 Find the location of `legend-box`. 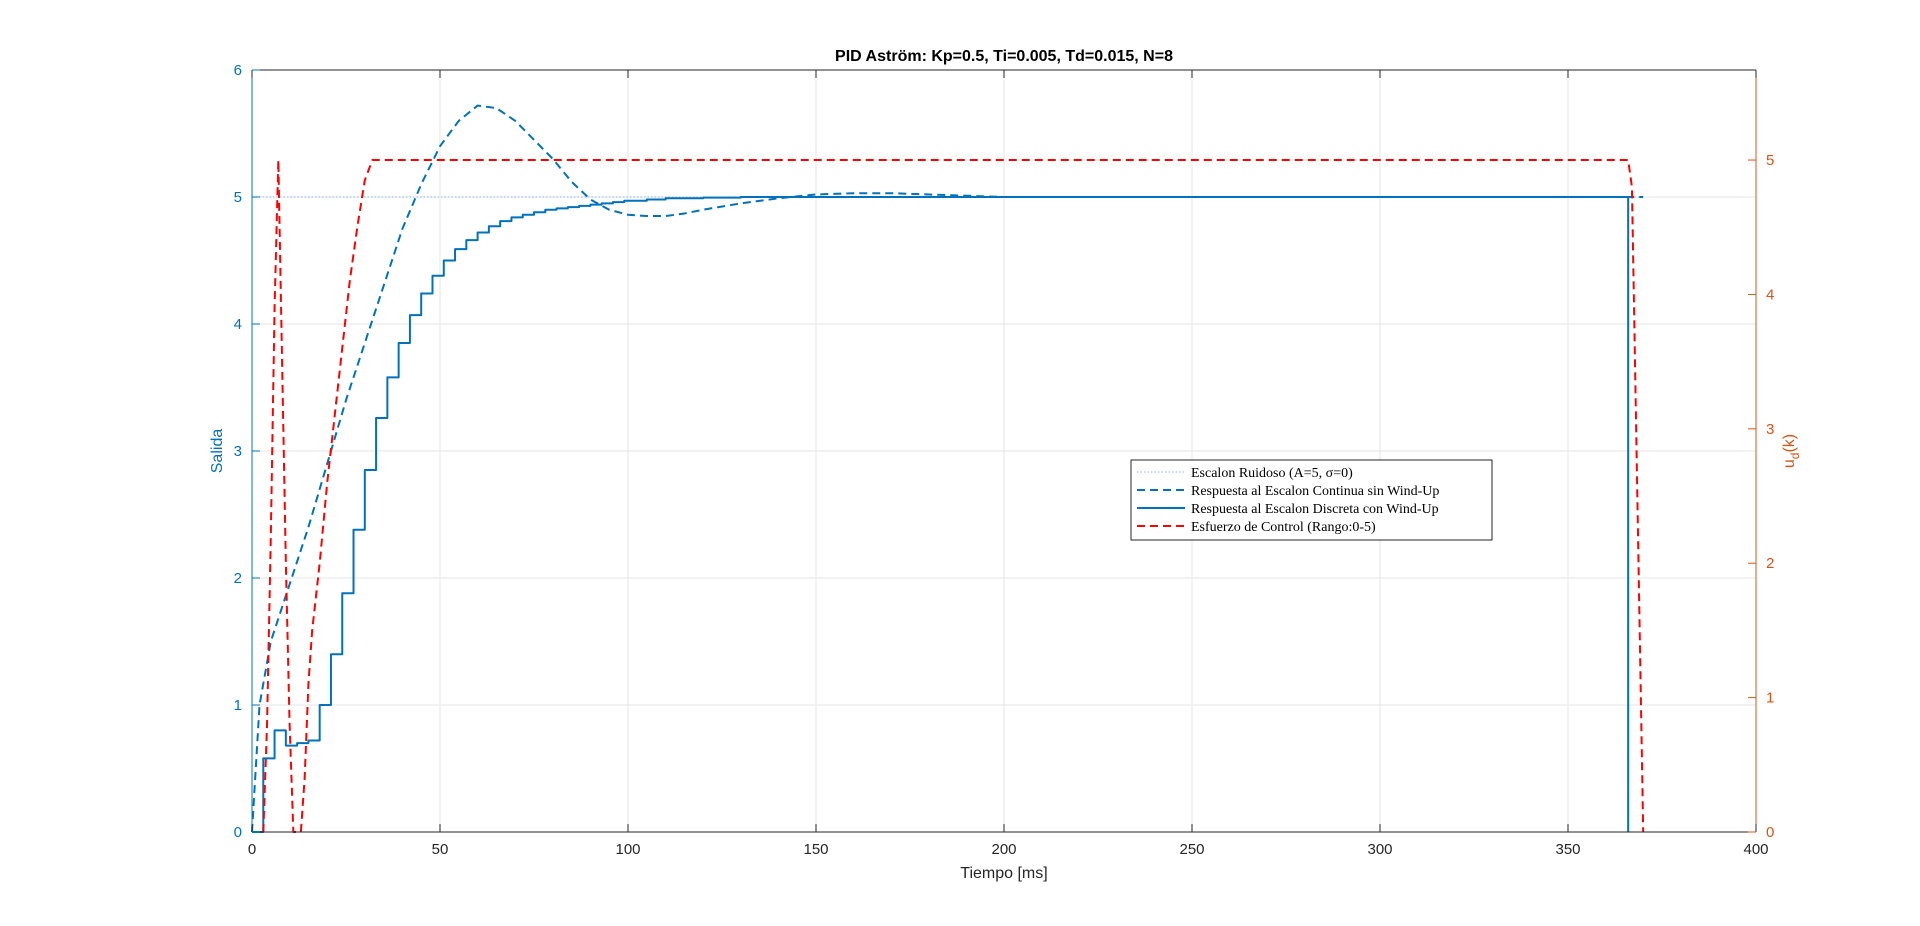

legend-box is located at coordinates (1311, 500).